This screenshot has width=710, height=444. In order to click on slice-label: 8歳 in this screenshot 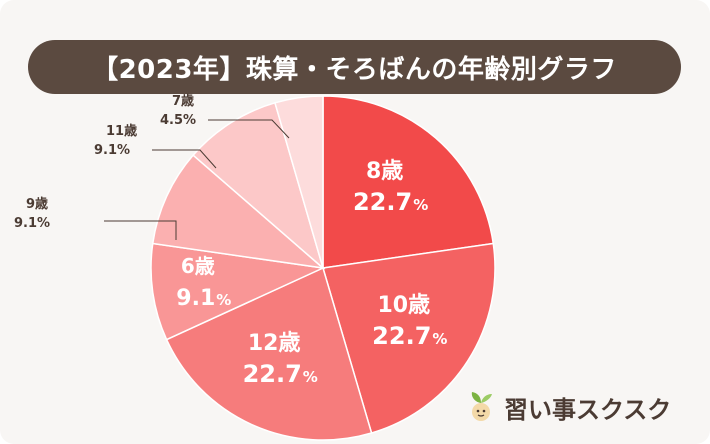, I will do `click(384, 171)`.